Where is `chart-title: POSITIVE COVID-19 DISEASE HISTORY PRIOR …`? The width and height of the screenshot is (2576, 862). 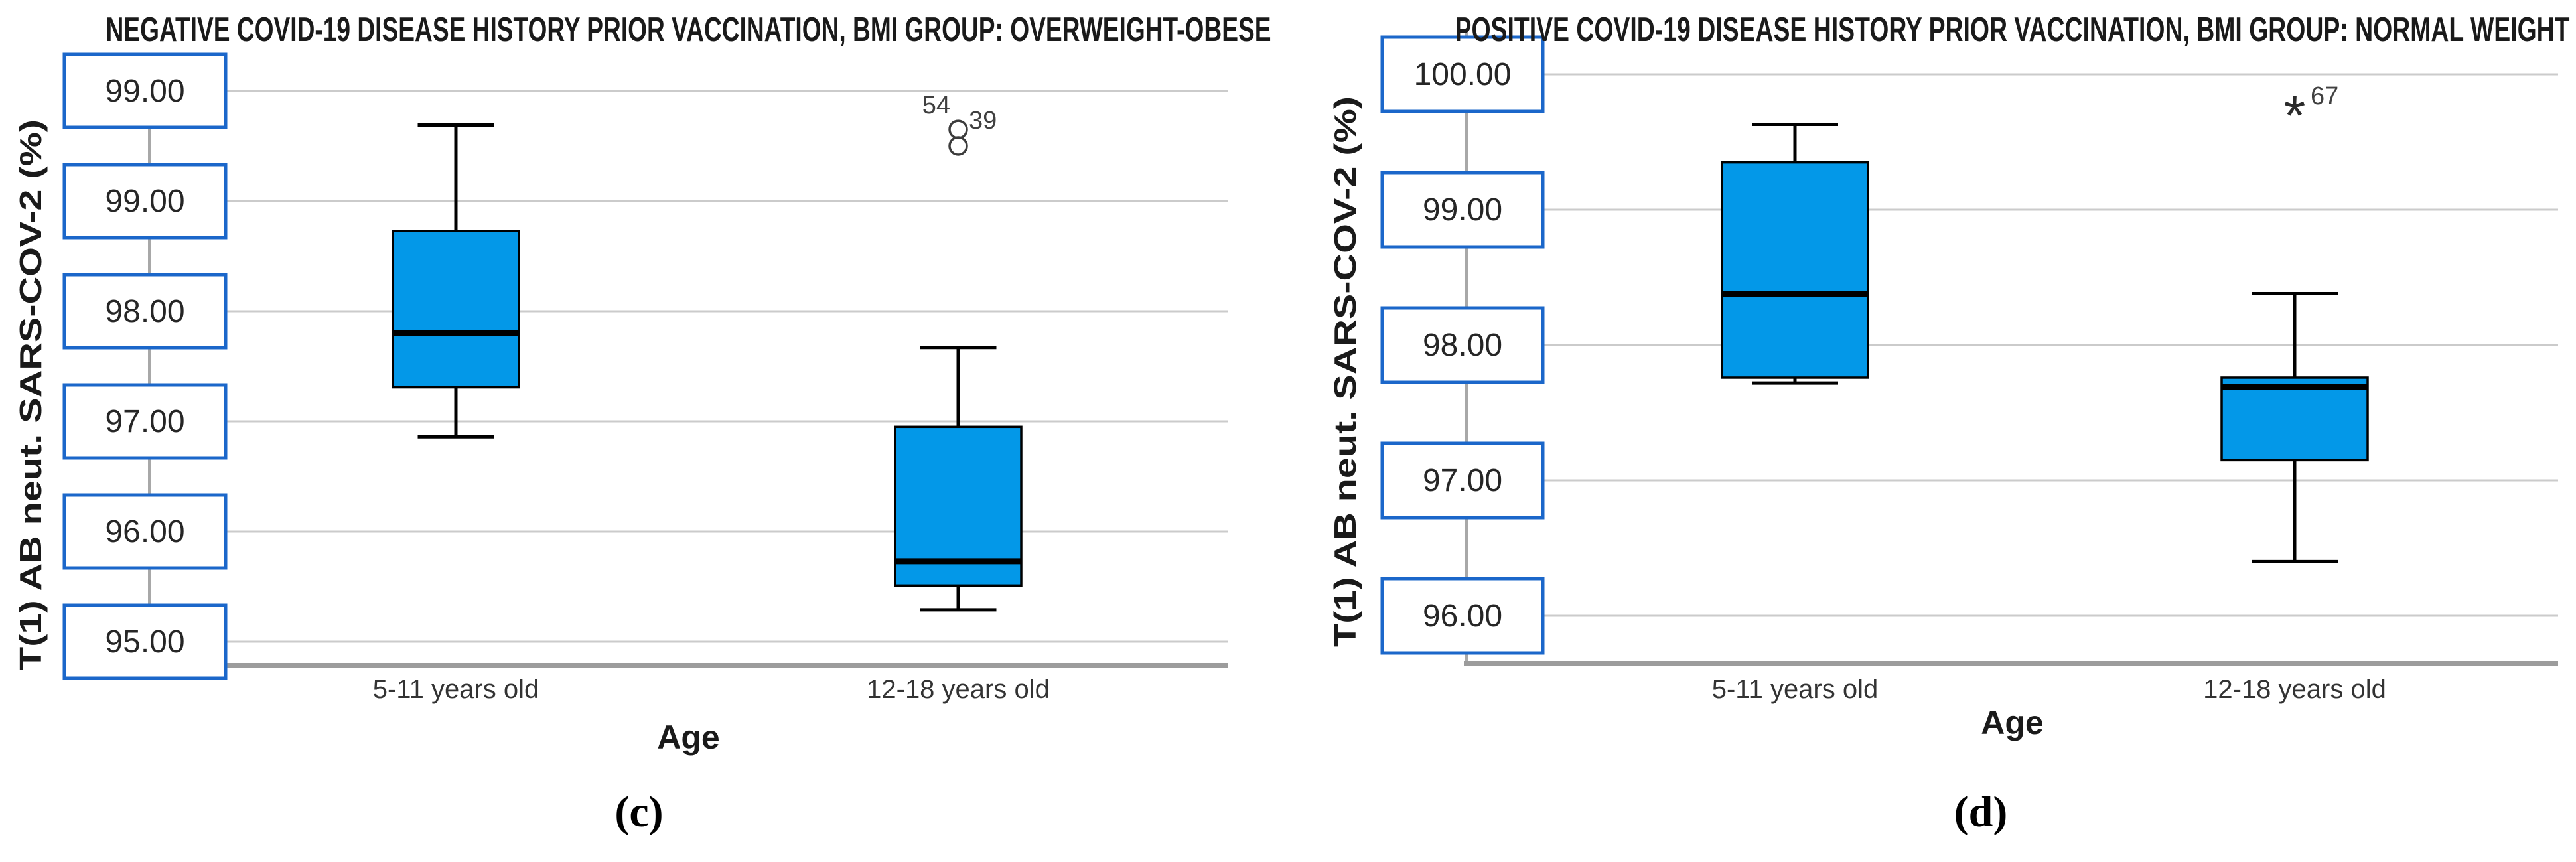
chart-title: POSITIVE COVID-19 DISEASE HISTORY PRIOR … is located at coordinates (2012, 30).